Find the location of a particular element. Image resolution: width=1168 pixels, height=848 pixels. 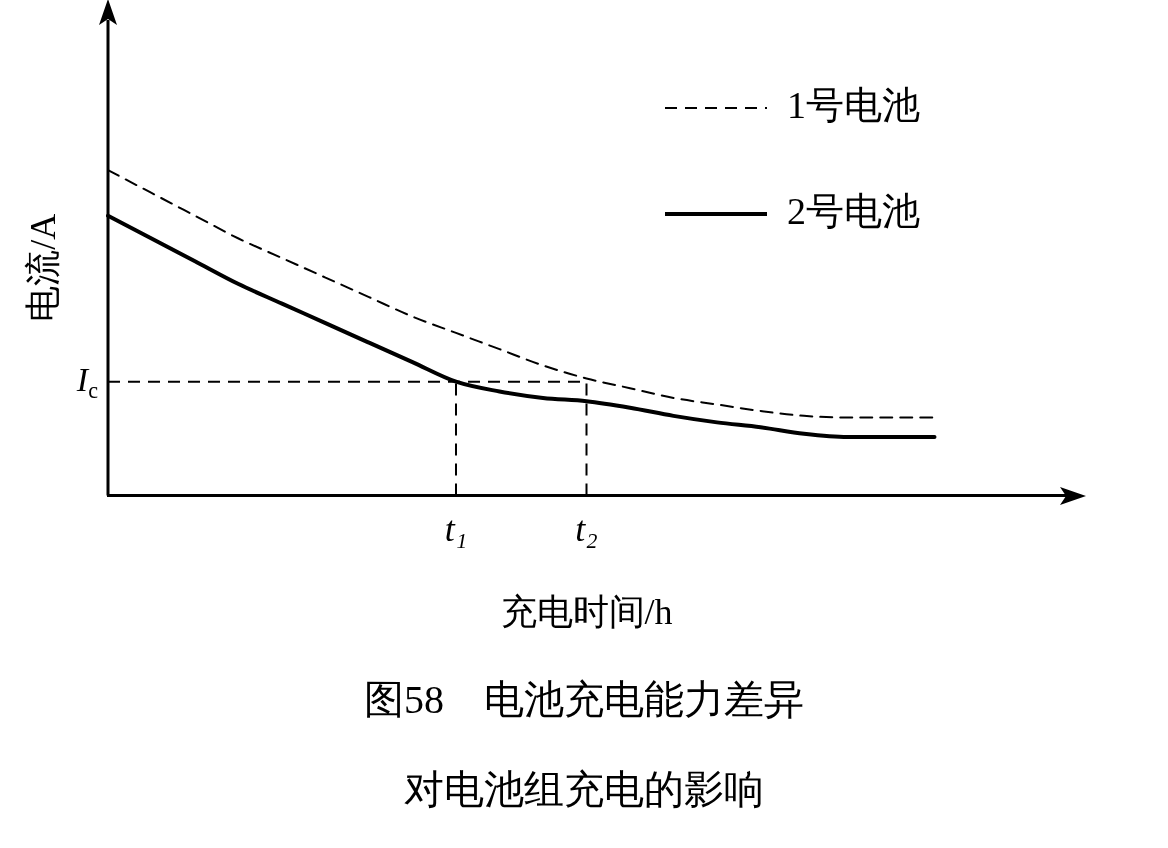

x-tick-label: t₁ is located at coordinates (456, 528).